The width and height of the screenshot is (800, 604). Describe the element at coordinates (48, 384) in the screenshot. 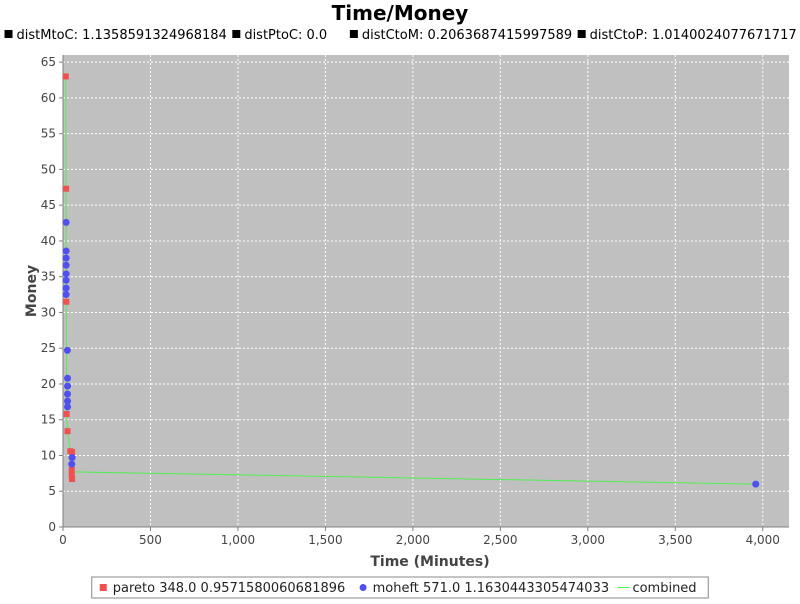

I see `y-tick-label: 20` at that location.